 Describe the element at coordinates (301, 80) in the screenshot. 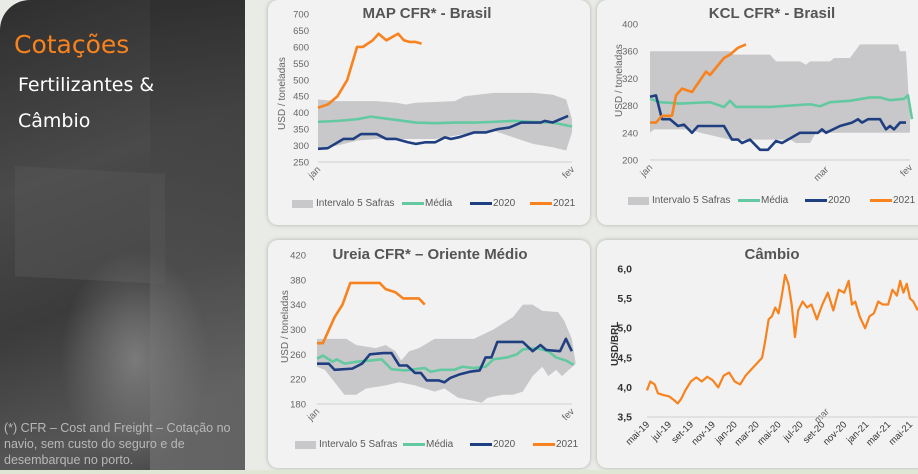

I see `y-tick-label: 500` at that location.